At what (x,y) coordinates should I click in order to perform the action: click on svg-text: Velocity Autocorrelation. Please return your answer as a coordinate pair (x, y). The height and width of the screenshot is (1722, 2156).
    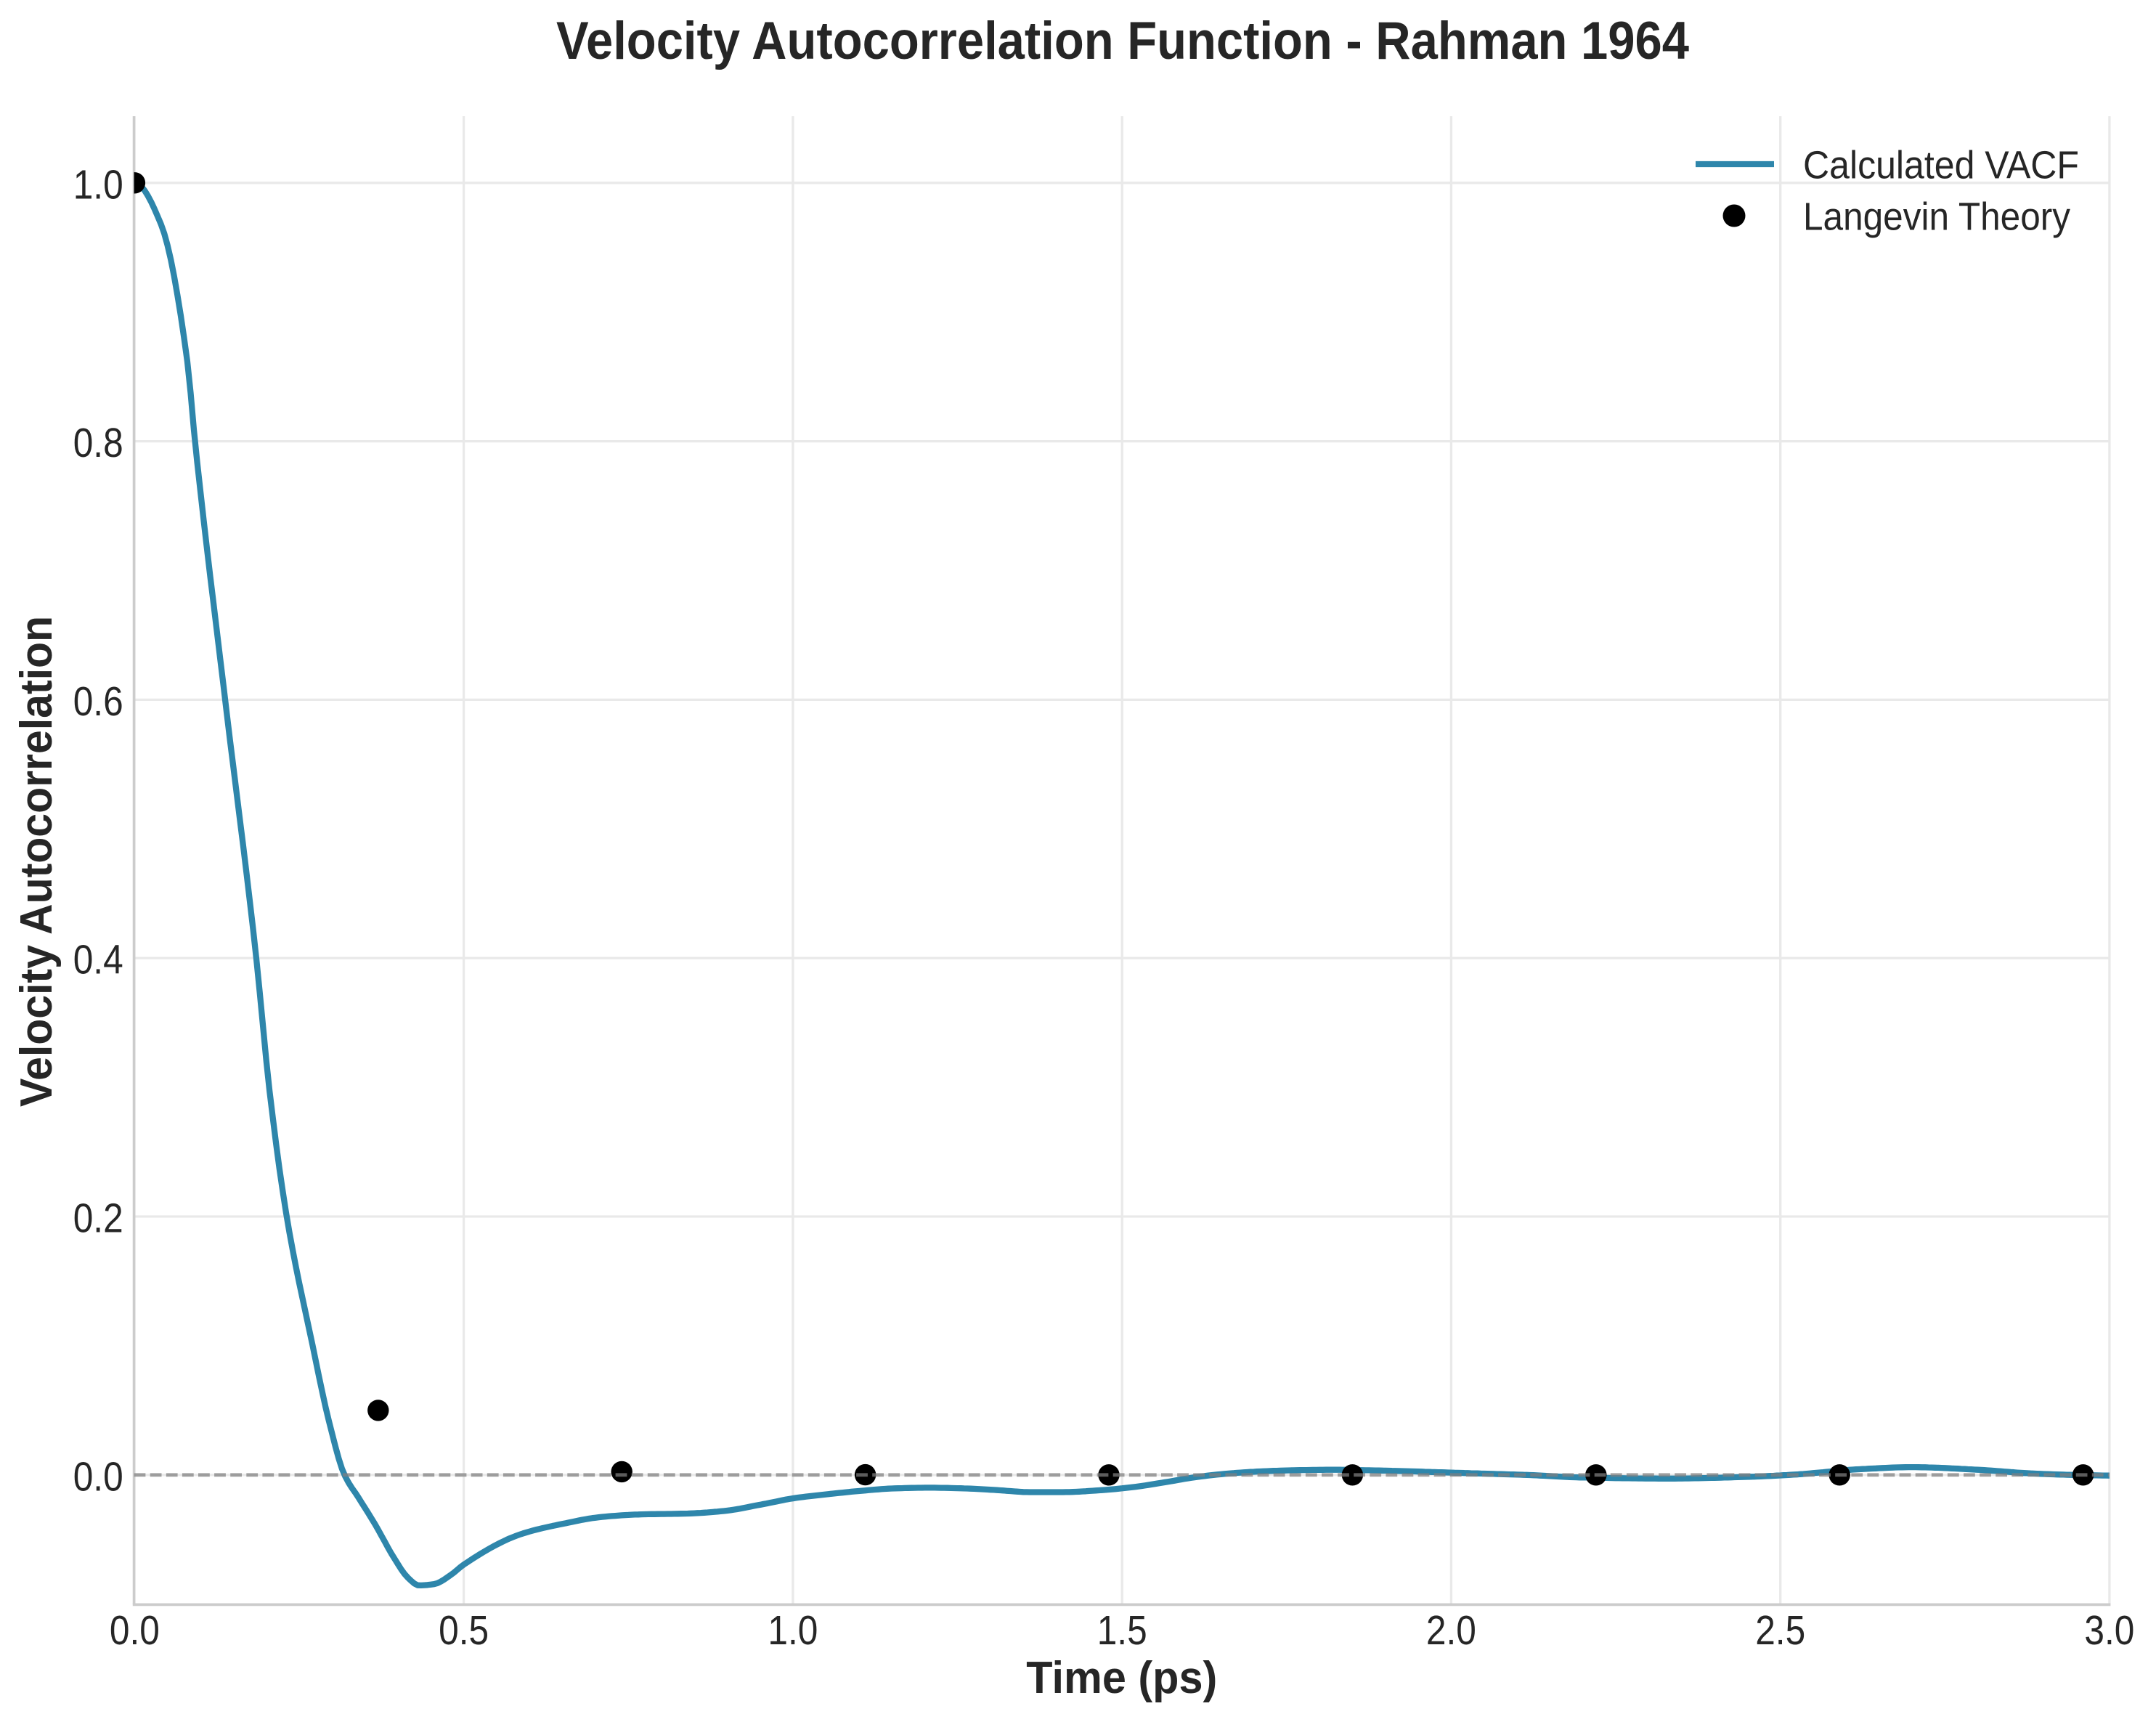
    Looking at the image, I should click on (37, 861).